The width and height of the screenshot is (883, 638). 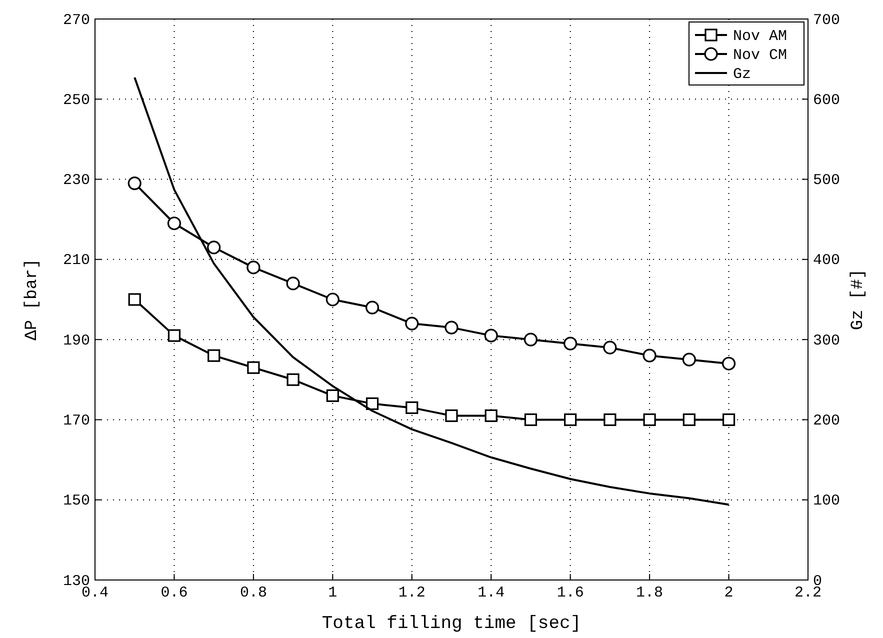 What do you see at coordinates (742, 74) in the screenshot?
I see `legend-label: Gz` at bounding box center [742, 74].